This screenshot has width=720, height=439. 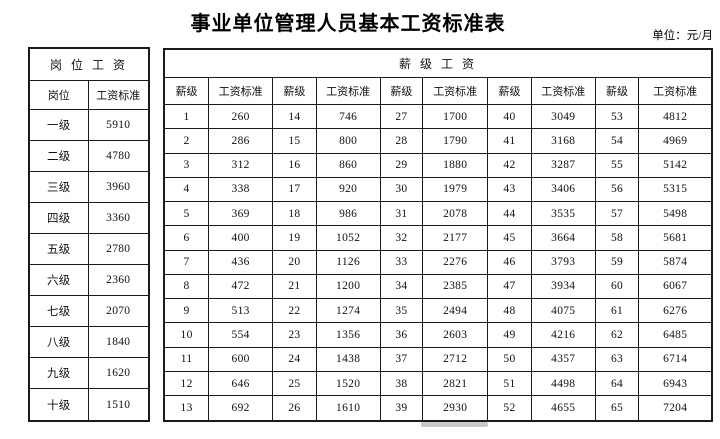 What do you see at coordinates (563, 141) in the screenshot?
I see `table-cell: 3168` at bounding box center [563, 141].